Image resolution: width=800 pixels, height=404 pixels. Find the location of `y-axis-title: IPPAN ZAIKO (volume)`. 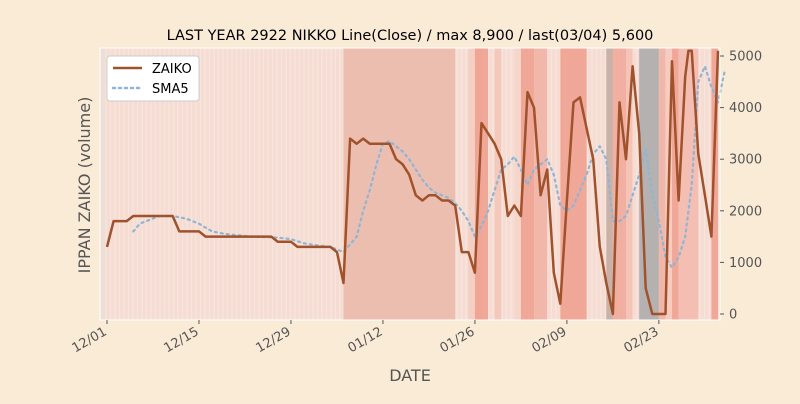

y-axis-title: IPPAN ZAIKO (volume) is located at coordinates (84, 185).